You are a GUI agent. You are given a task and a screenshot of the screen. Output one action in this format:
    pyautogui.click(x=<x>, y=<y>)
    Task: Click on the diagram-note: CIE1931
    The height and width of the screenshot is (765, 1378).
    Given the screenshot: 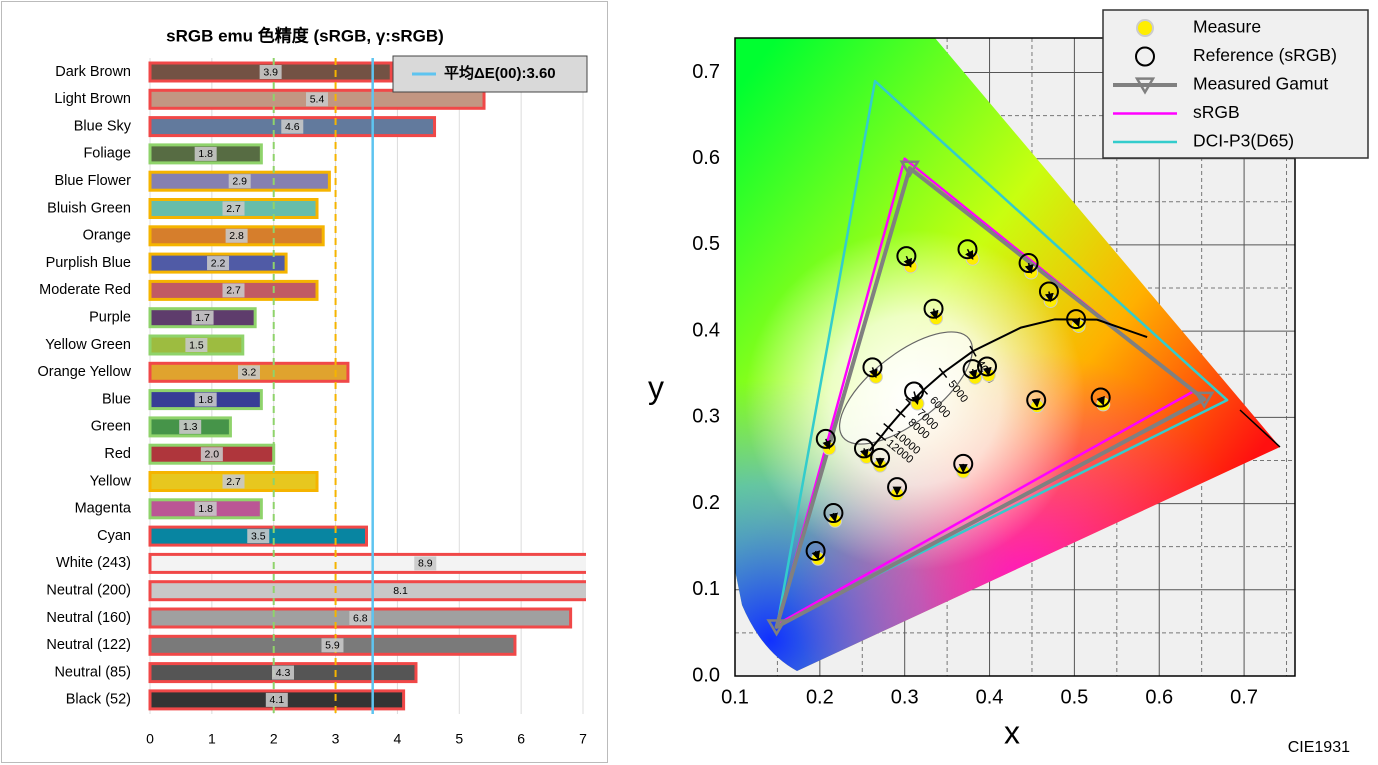 What is the action you would take?
    pyautogui.click(x=1319, y=747)
    